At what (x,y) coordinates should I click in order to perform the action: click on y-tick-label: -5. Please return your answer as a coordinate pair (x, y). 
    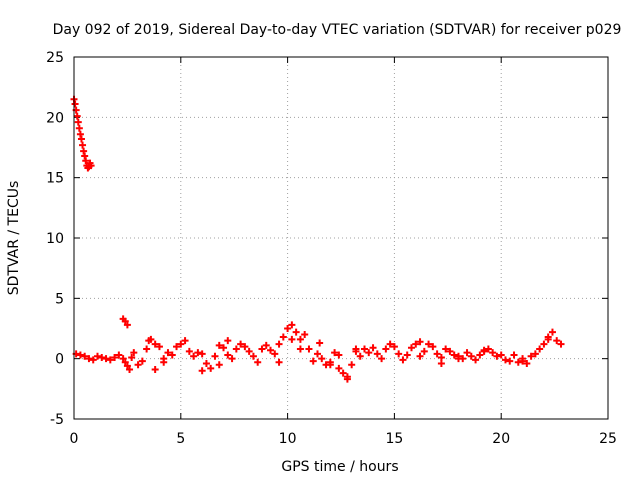
    Looking at the image, I should click on (57, 420).